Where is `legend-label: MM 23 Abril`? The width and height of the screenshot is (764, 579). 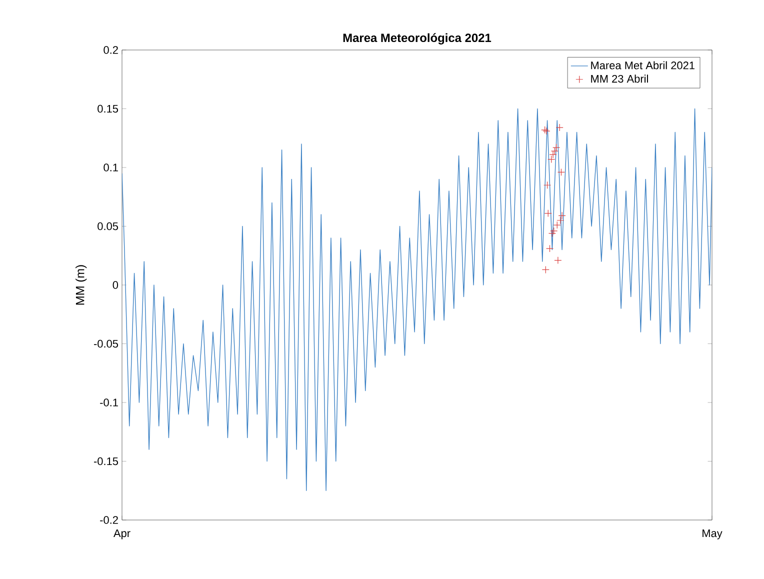
legend-label: MM 23 Abril is located at coordinates (619, 78).